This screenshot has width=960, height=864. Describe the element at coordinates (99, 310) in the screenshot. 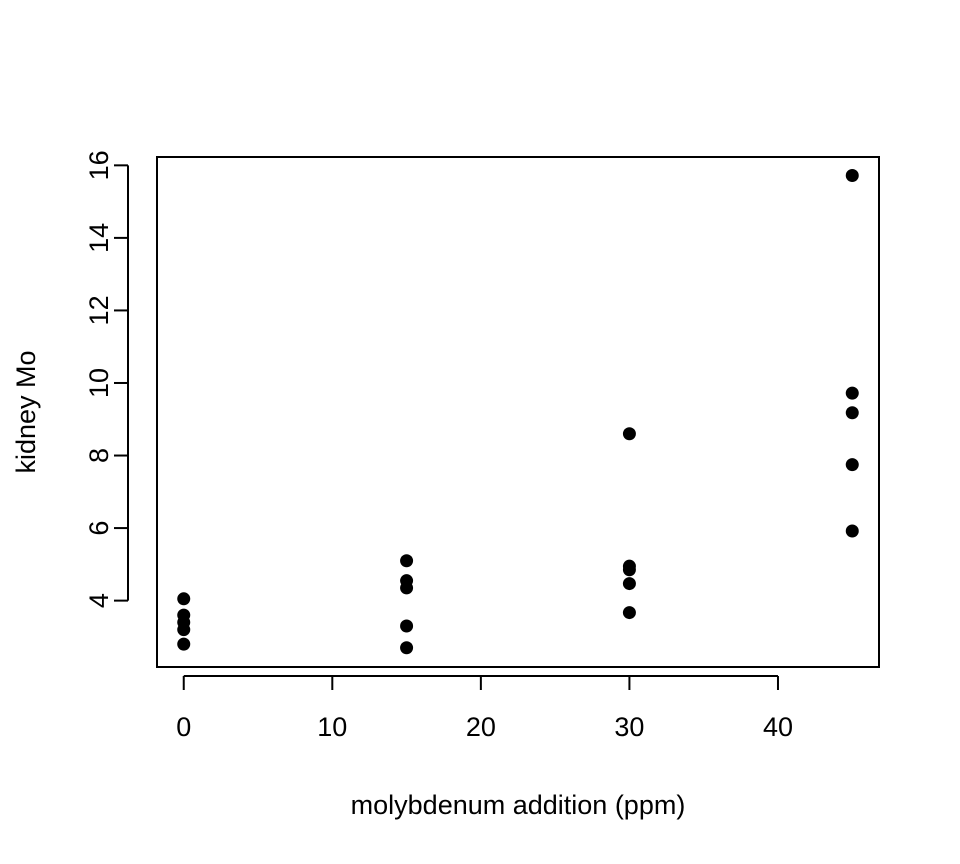

I see `y-tick-label: 12` at that location.